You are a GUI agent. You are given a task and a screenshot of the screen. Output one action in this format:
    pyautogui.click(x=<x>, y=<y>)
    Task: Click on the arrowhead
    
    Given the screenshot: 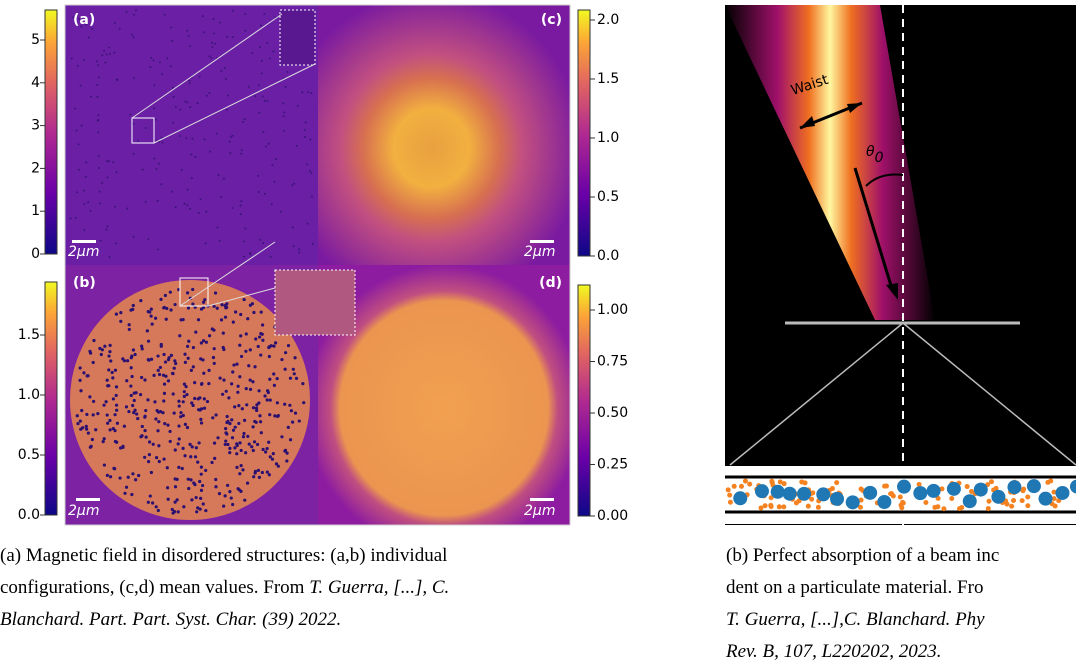 What is the action you would take?
    pyautogui.click(x=854, y=108)
    